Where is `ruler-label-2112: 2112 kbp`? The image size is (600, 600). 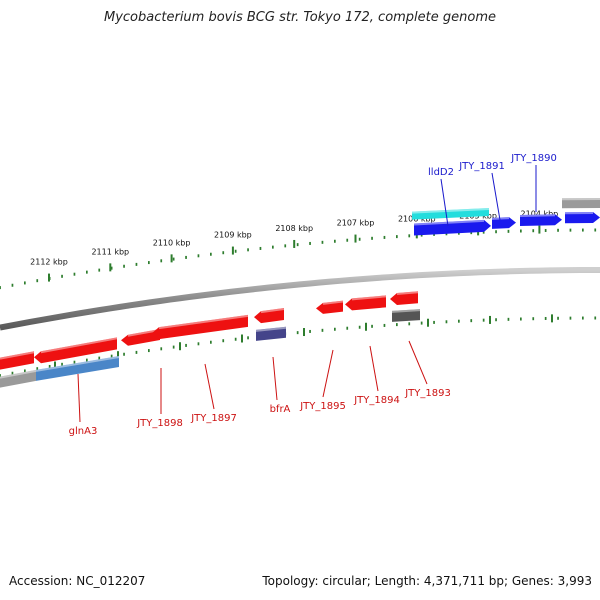 ruler-label-2112: 2112 kbp is located at coordinates (49, 262).